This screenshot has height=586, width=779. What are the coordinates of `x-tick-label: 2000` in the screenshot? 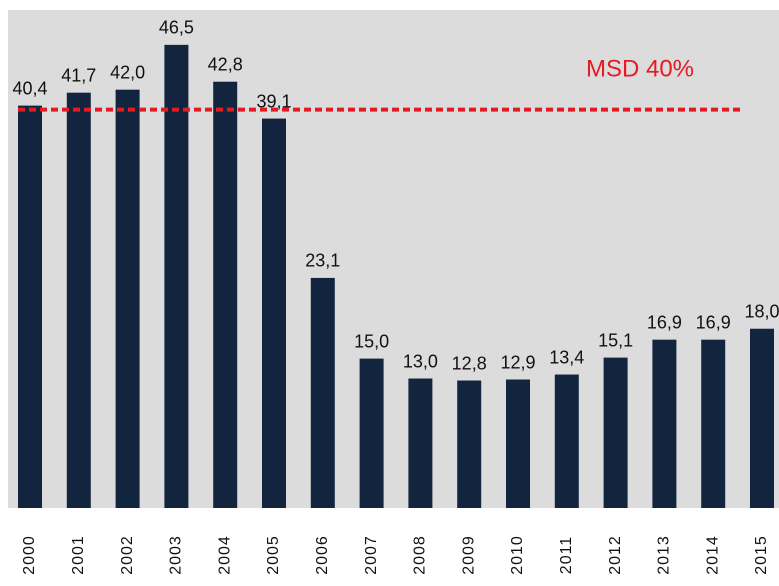 It's located at (29, 555).